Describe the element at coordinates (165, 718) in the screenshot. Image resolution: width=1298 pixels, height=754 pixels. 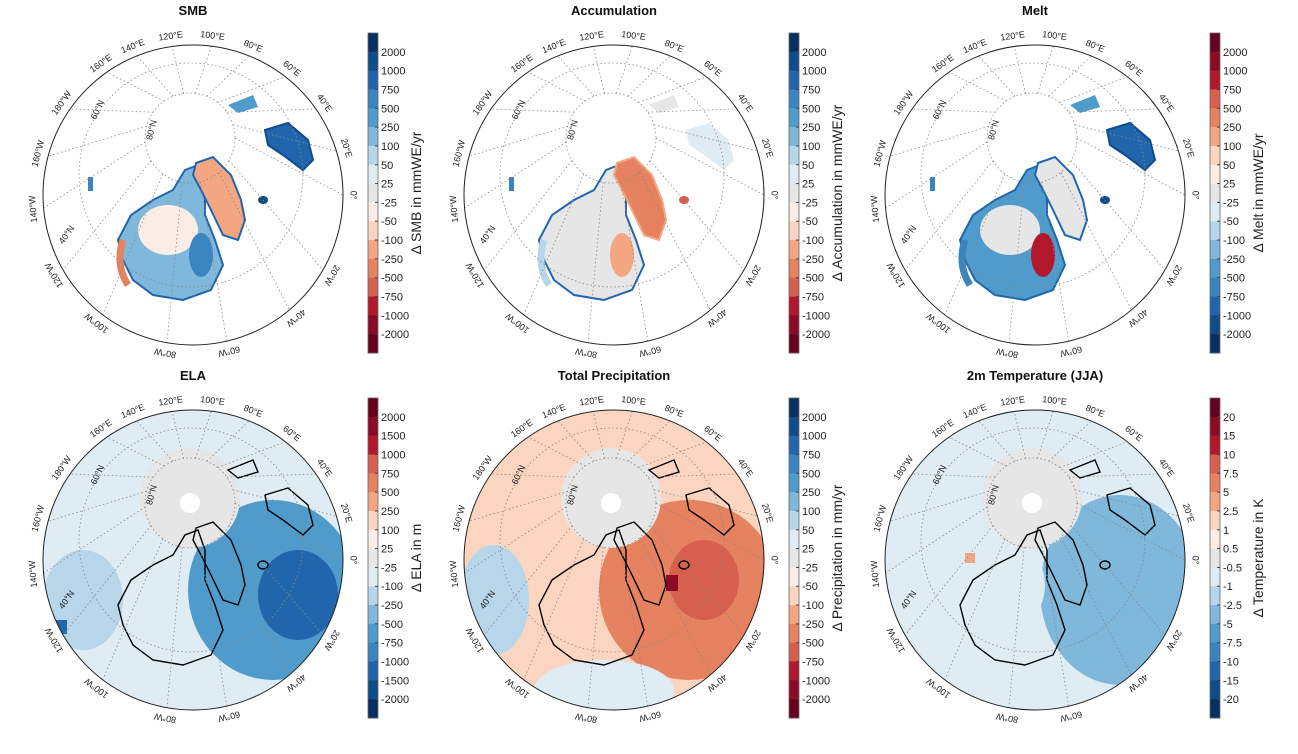
I see `meridian-label: 80°W` at that location.